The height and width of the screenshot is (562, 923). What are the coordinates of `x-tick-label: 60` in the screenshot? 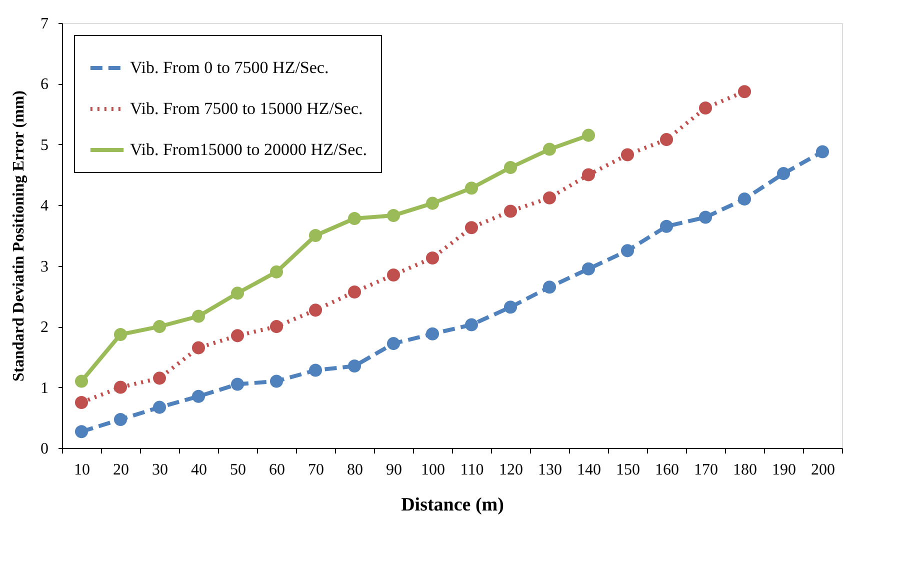 It's located at (277, 470).